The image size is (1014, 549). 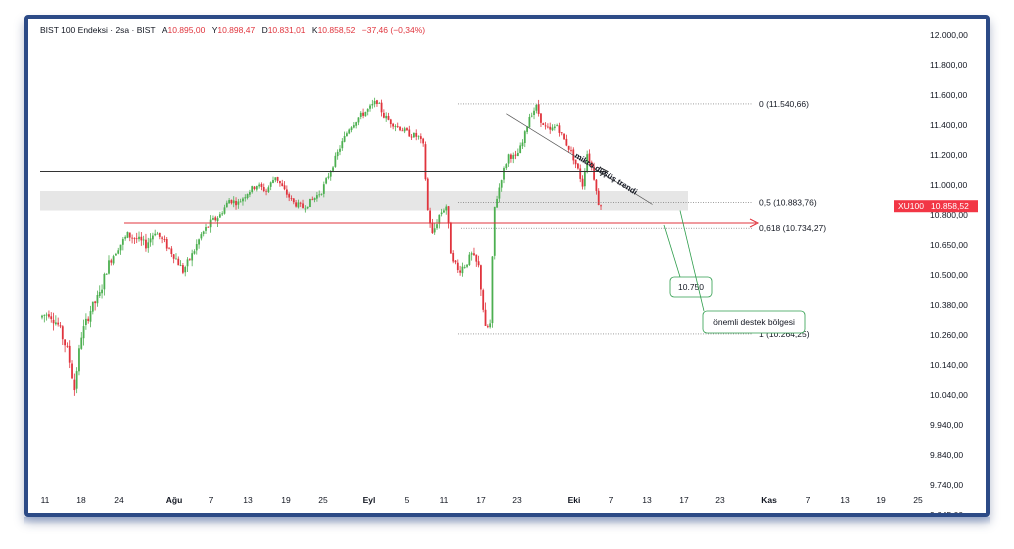 I want to click on price-tick-label: 10.140,00, so click(x=949, y=365).